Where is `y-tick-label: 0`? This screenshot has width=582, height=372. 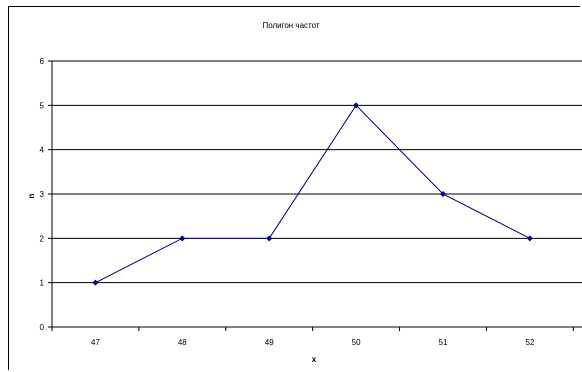 y-tick-label: 0 is located at coordinates (42, 327).